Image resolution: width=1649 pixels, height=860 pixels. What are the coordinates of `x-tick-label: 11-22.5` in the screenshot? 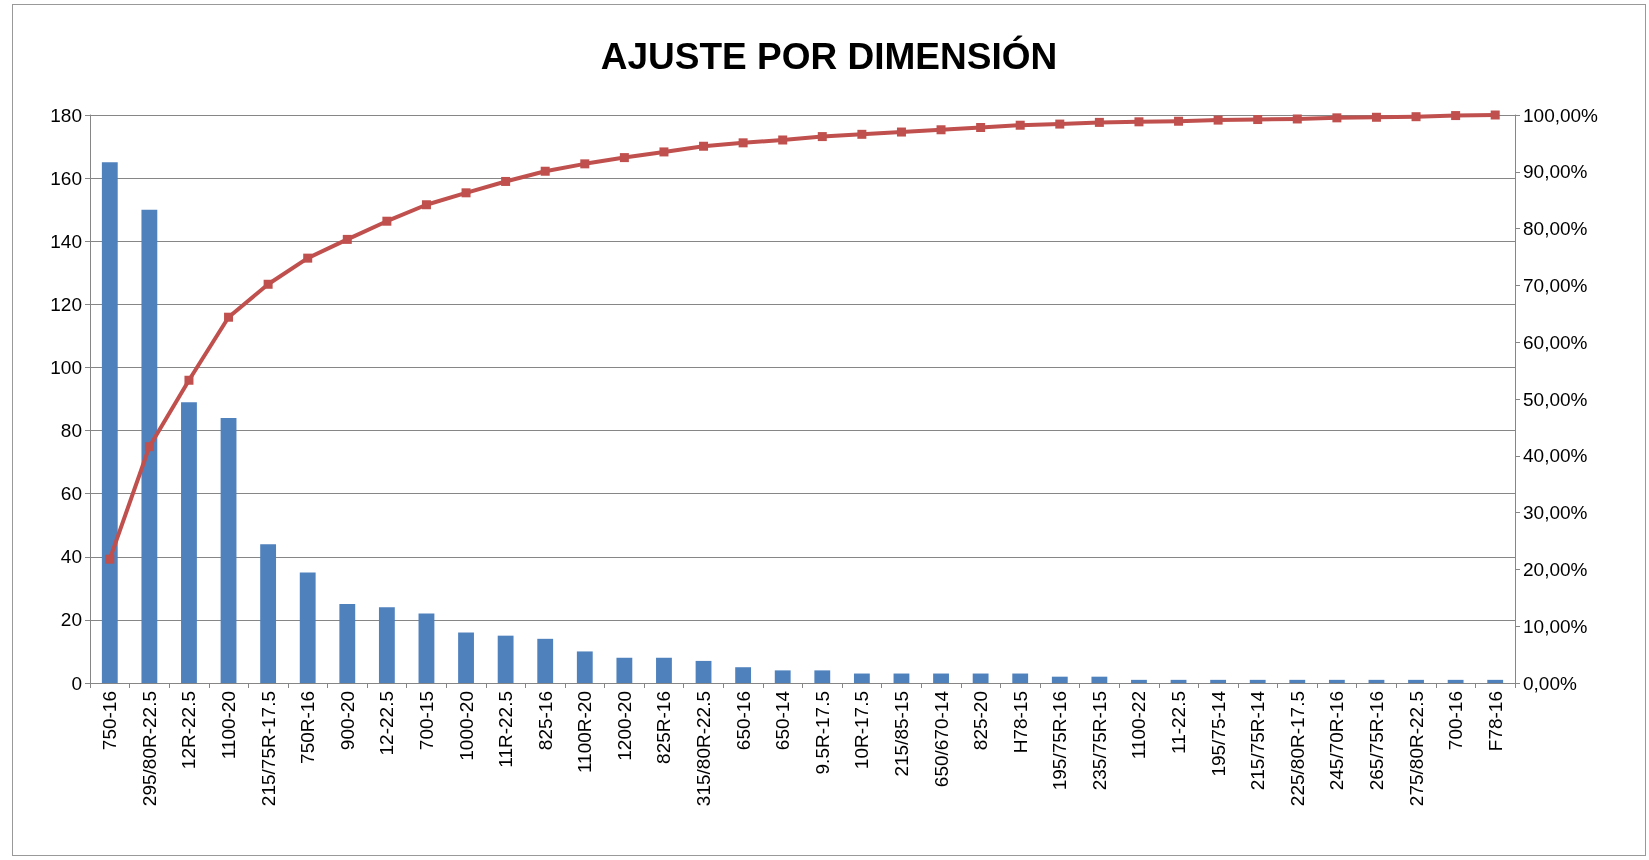 It's located at (1179, 723).